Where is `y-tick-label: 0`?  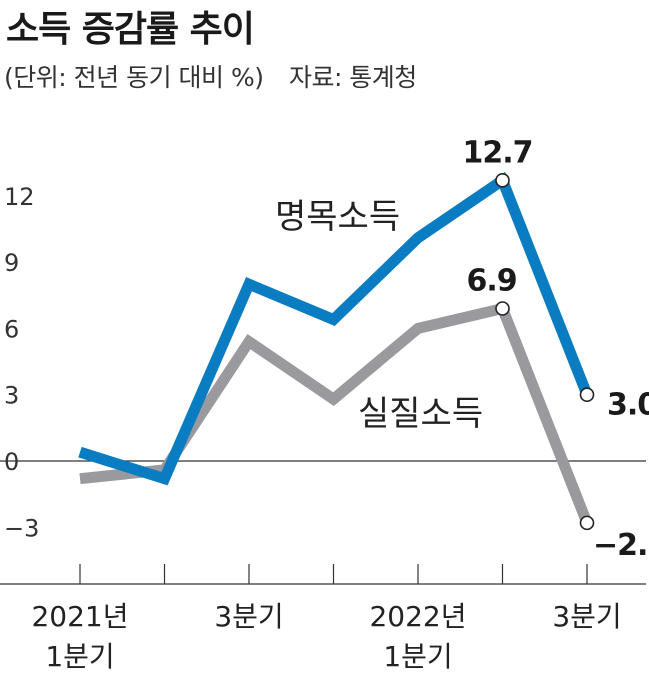
y-tick-label: 0 is located at coordinates (11, 462).